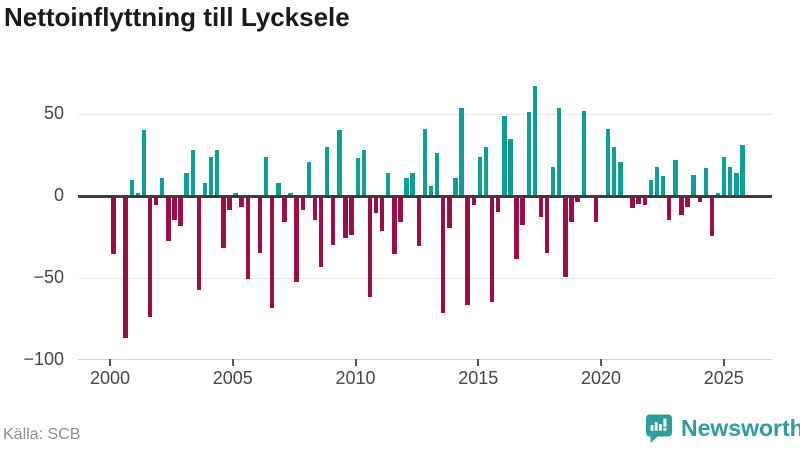 The image size is (800, 450). What do you see at coordinates (740, 427) in the screenshot?
I see `newsworthy-wordmark: Newsworthy` at bounding box center [740, 427].